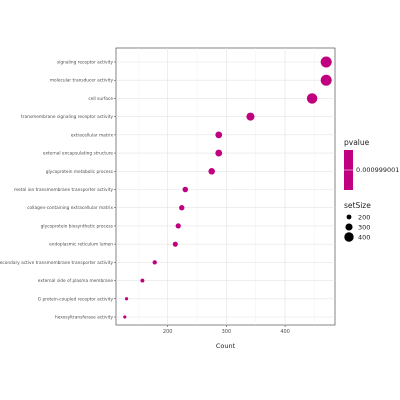 The image size is (400, 400). What do you see at coordinates (100, 99) in the screenshot?
I see `category-label: cell surface` at bounding box center [100, 99].